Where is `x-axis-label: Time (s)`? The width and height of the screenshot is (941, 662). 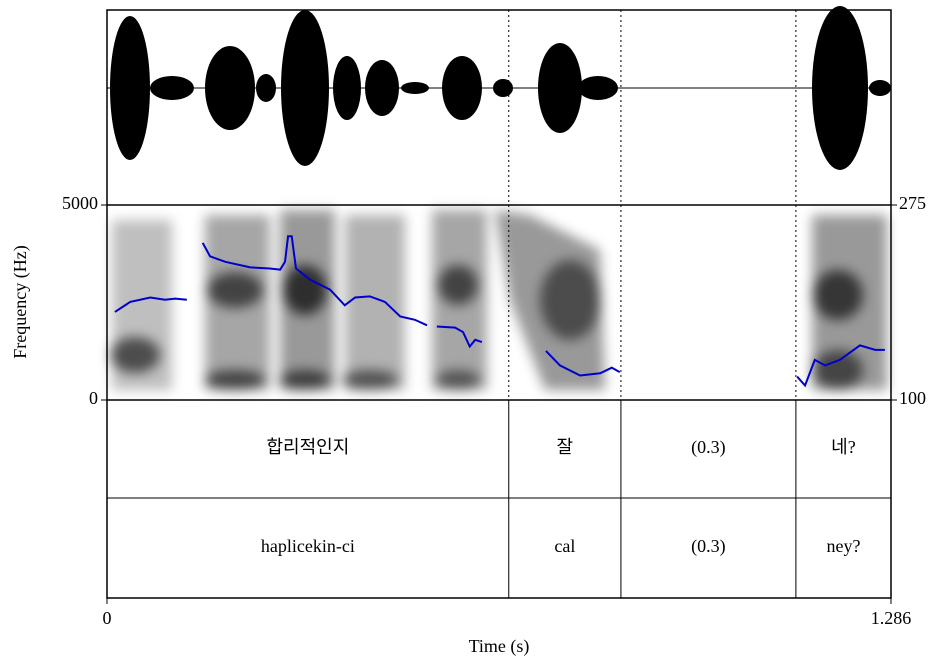 x-axis-label: Time (s) is located at coordinates (499, 646).